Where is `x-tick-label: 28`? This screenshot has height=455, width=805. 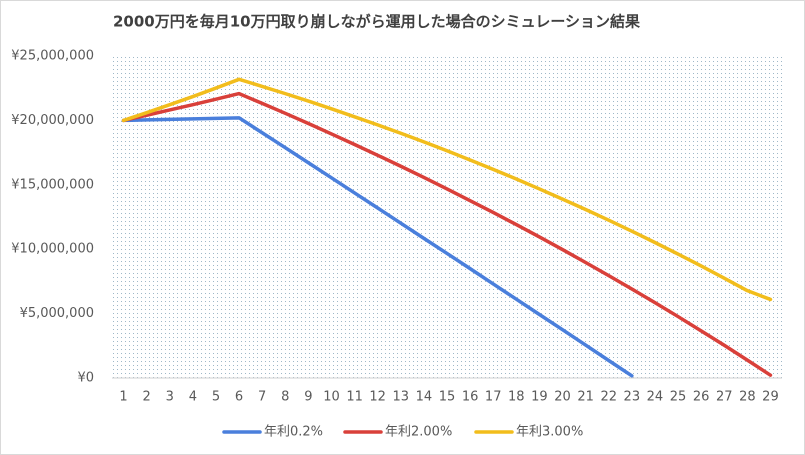
x-tick-label: 28 is located at coordinates (747, 397).